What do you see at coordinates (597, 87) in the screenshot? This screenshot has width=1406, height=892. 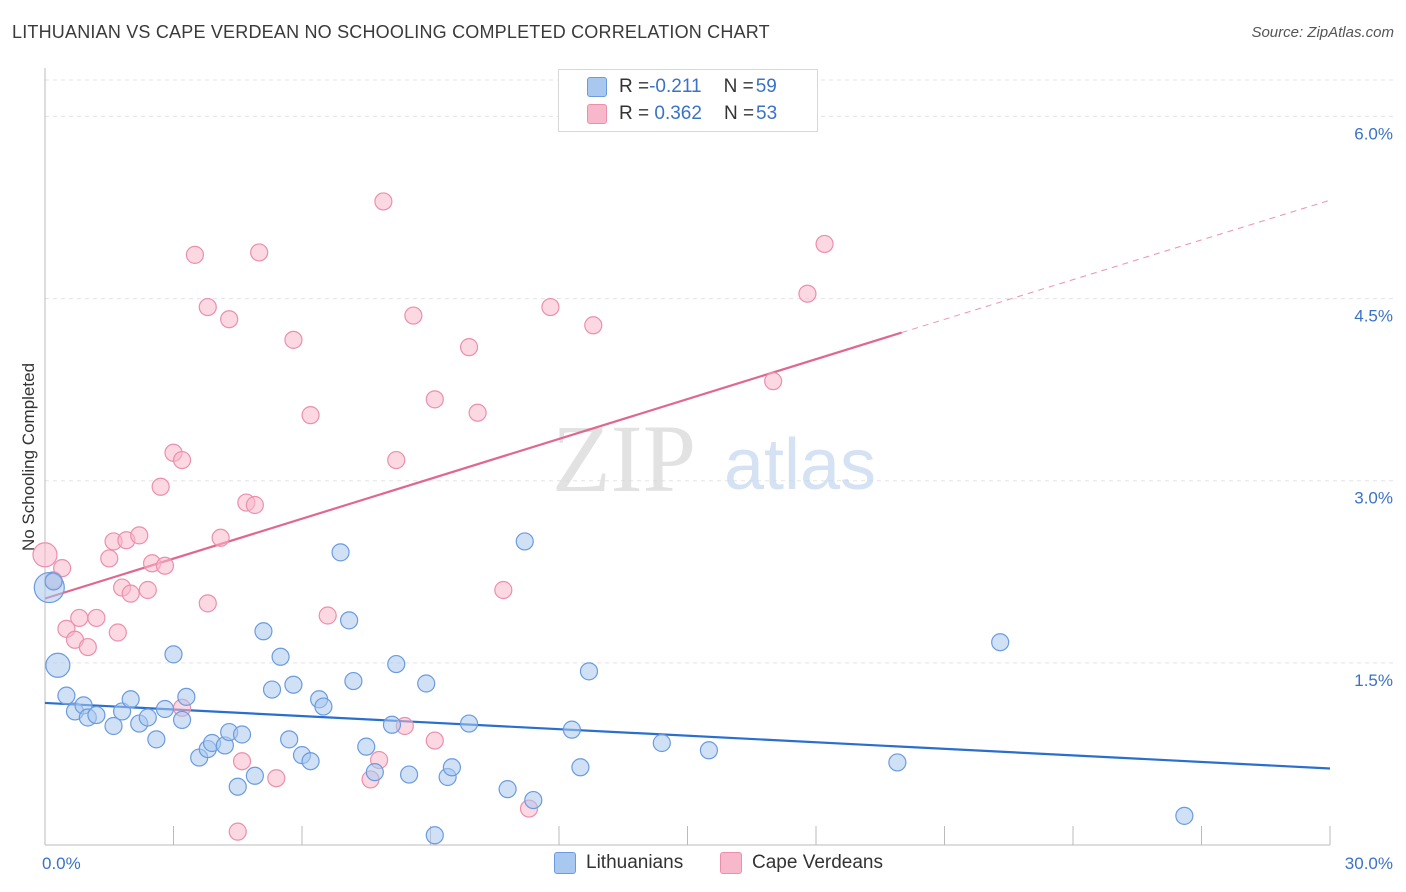 I see `legend-swatch-blue` at bounding box center [597, 87].